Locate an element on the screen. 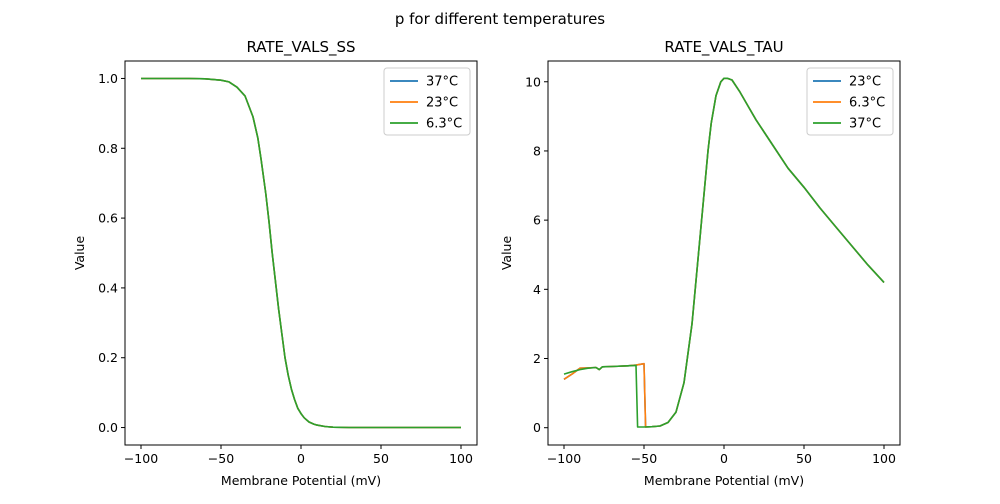  y-tick-label: 6 is located at coordinates (537, 220).